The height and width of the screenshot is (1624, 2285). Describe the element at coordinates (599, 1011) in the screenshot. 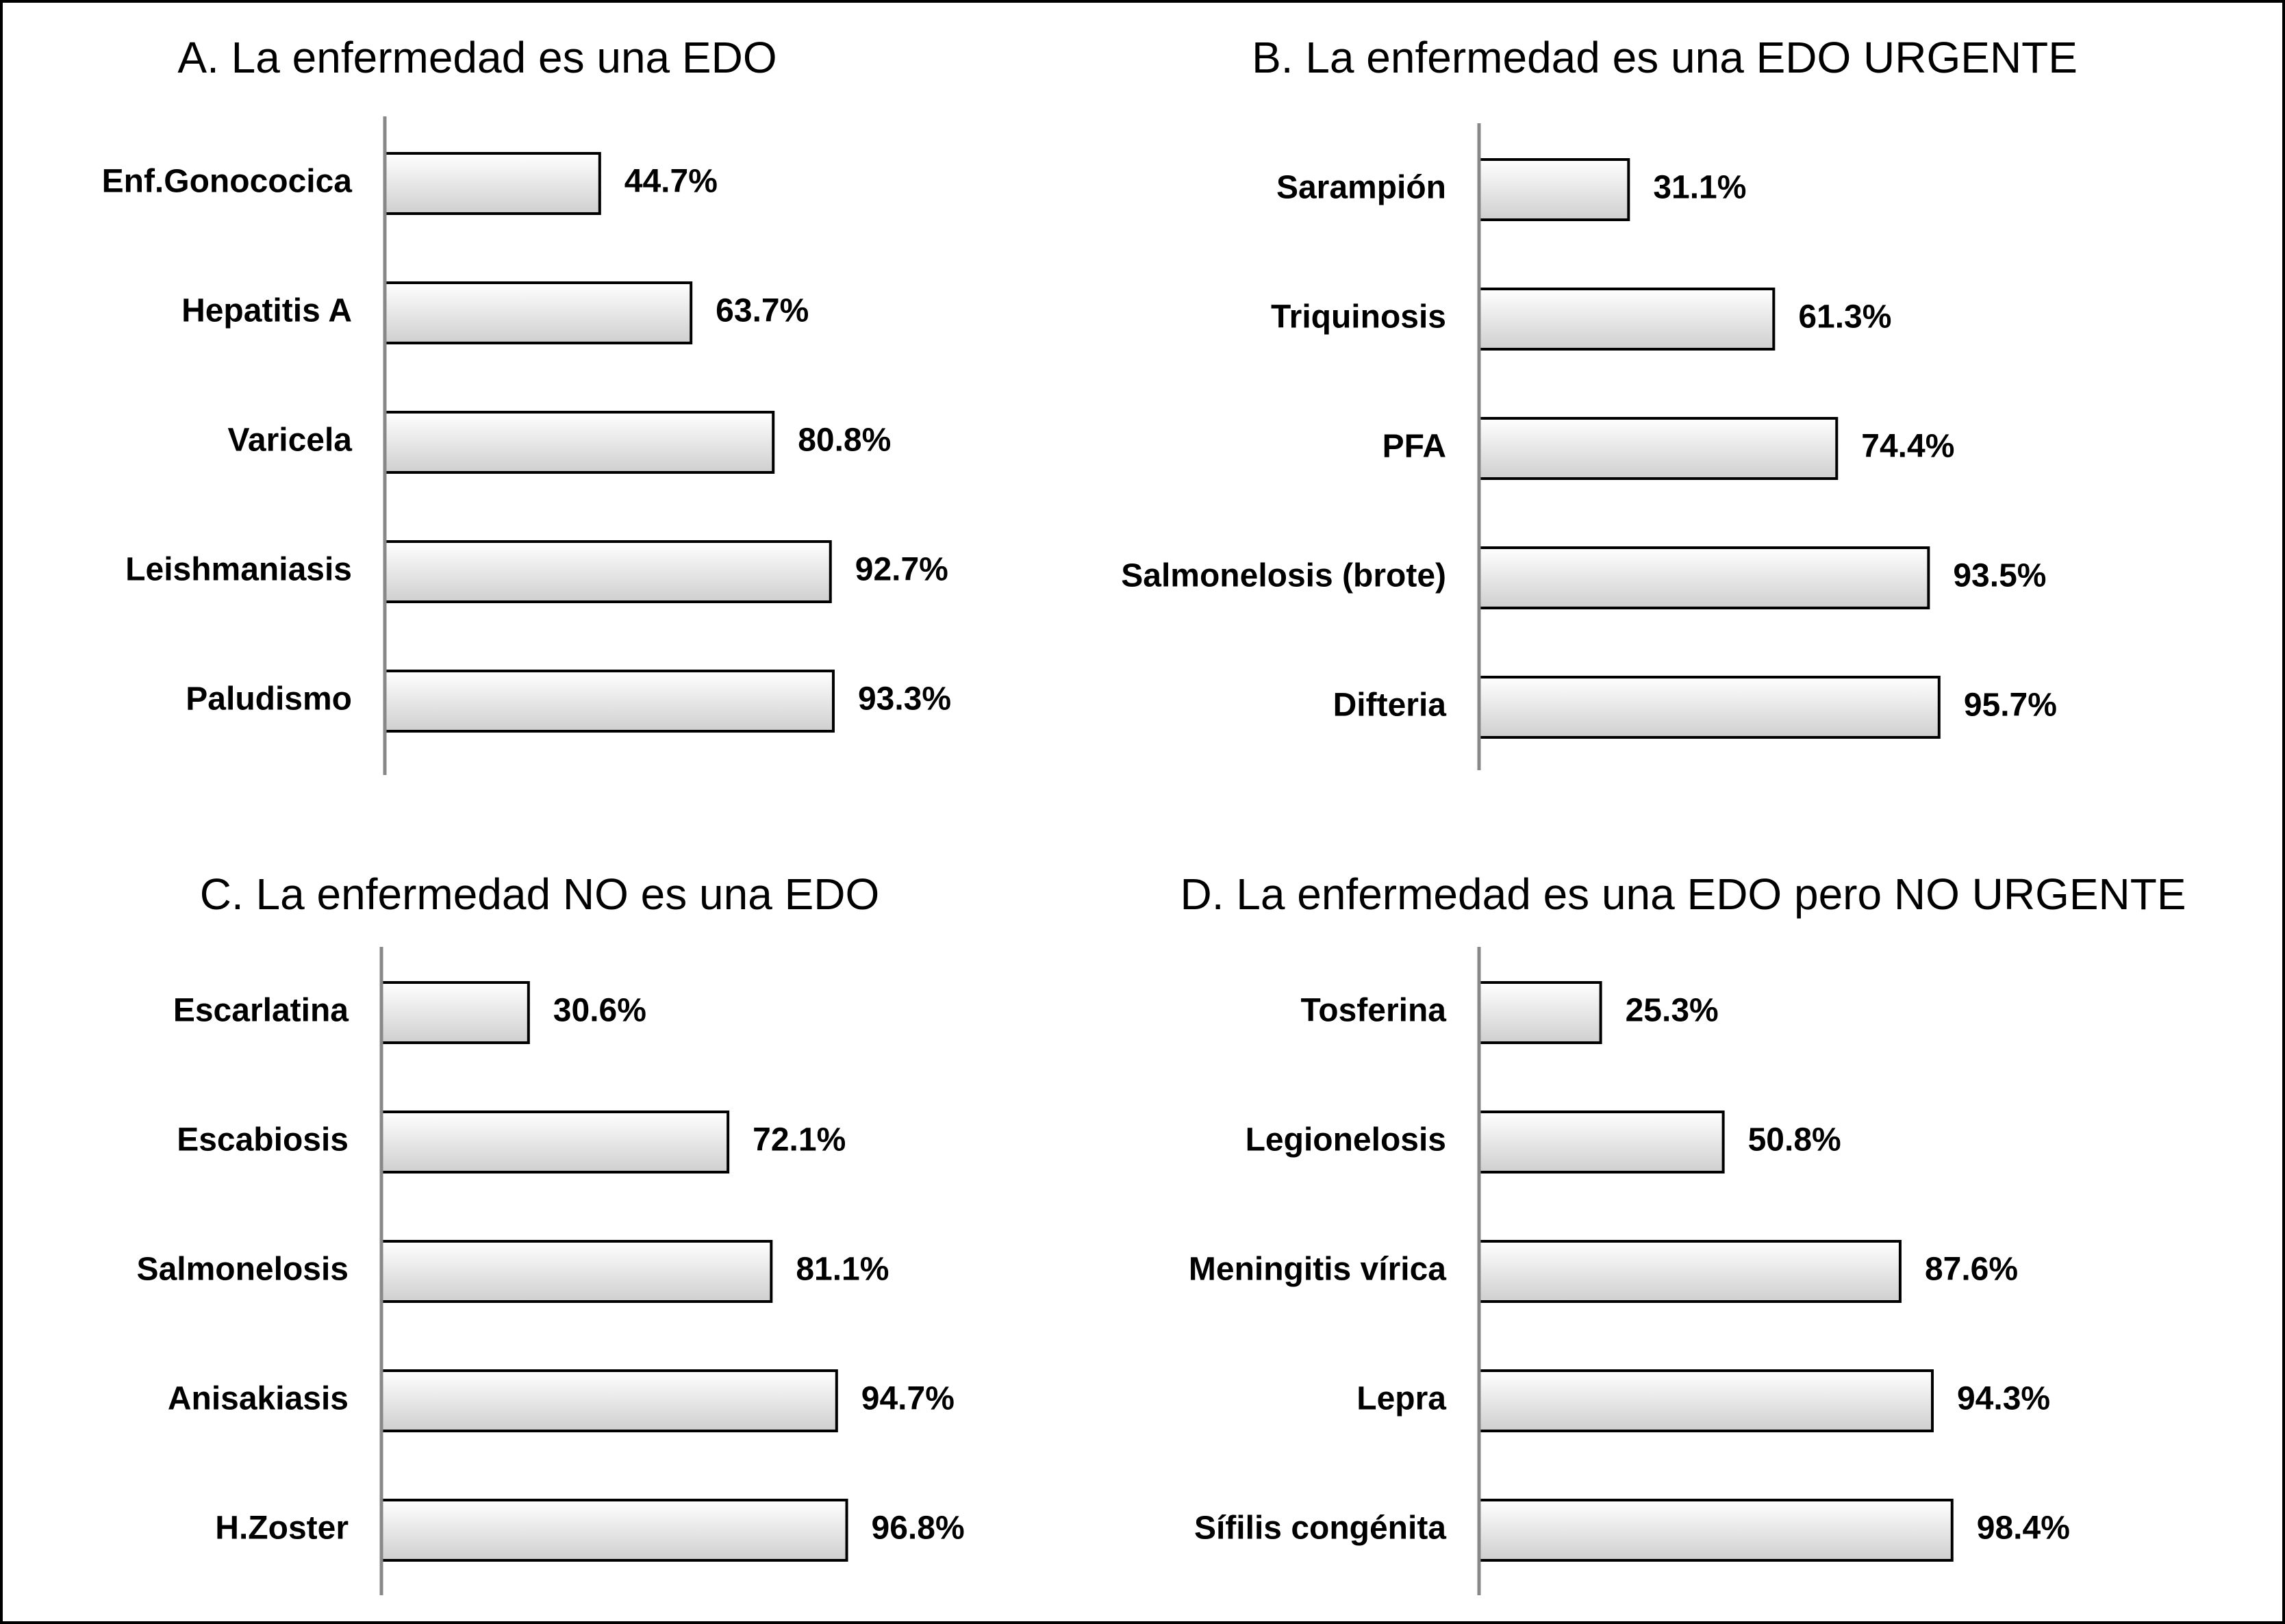

I see `value-label: 30.6%` at that location.